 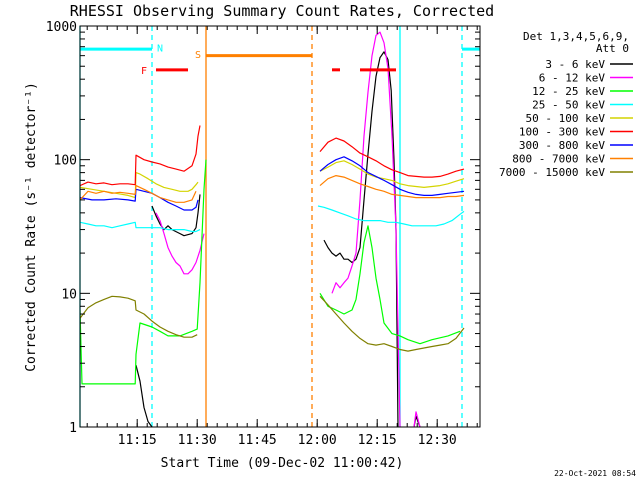 I want to click on y-tick-label-1: 10, so click(x=69, y=294).